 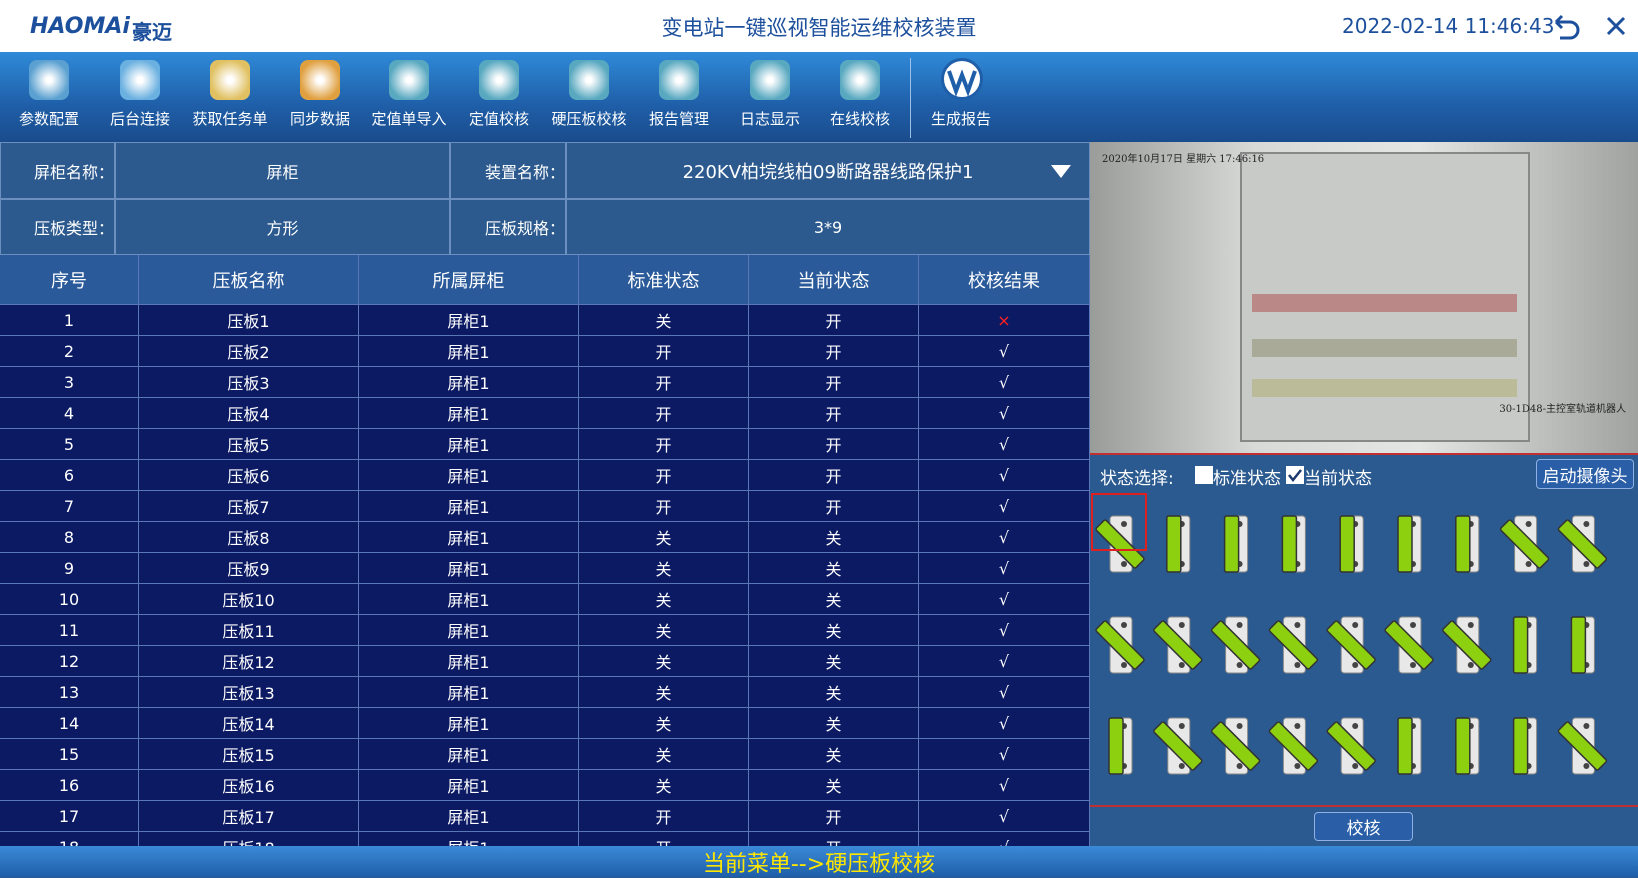 I want to click on value: 方形, so click(x=282, y=227).